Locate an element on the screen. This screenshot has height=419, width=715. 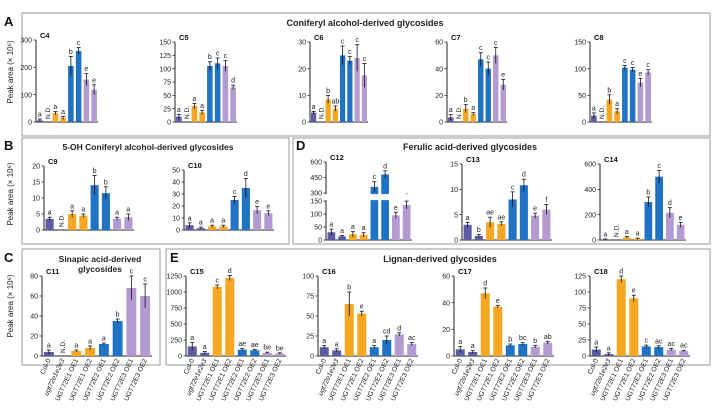
y-tick-label: 100 is located at coordinates (308, 277).